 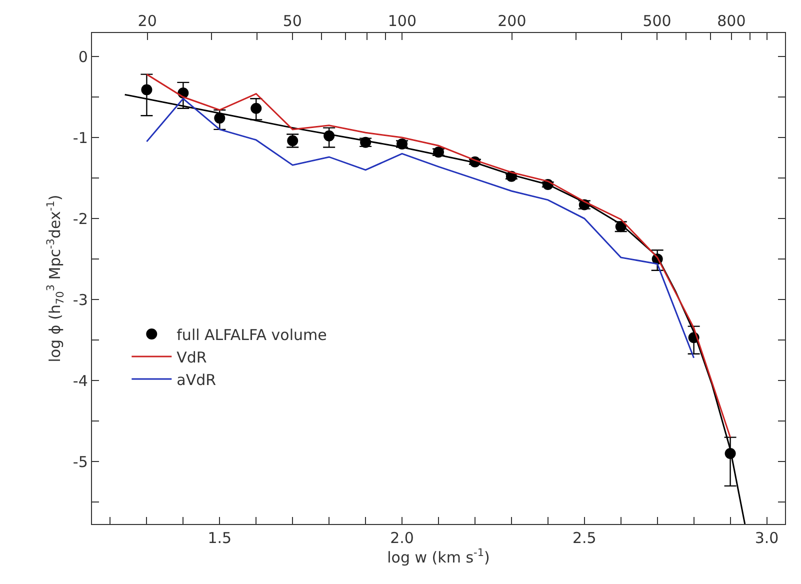 What do you see at coordinates (80, 381) in the screenshot?
I see `y-tick-label: -4` at bounding box center [80, 381].